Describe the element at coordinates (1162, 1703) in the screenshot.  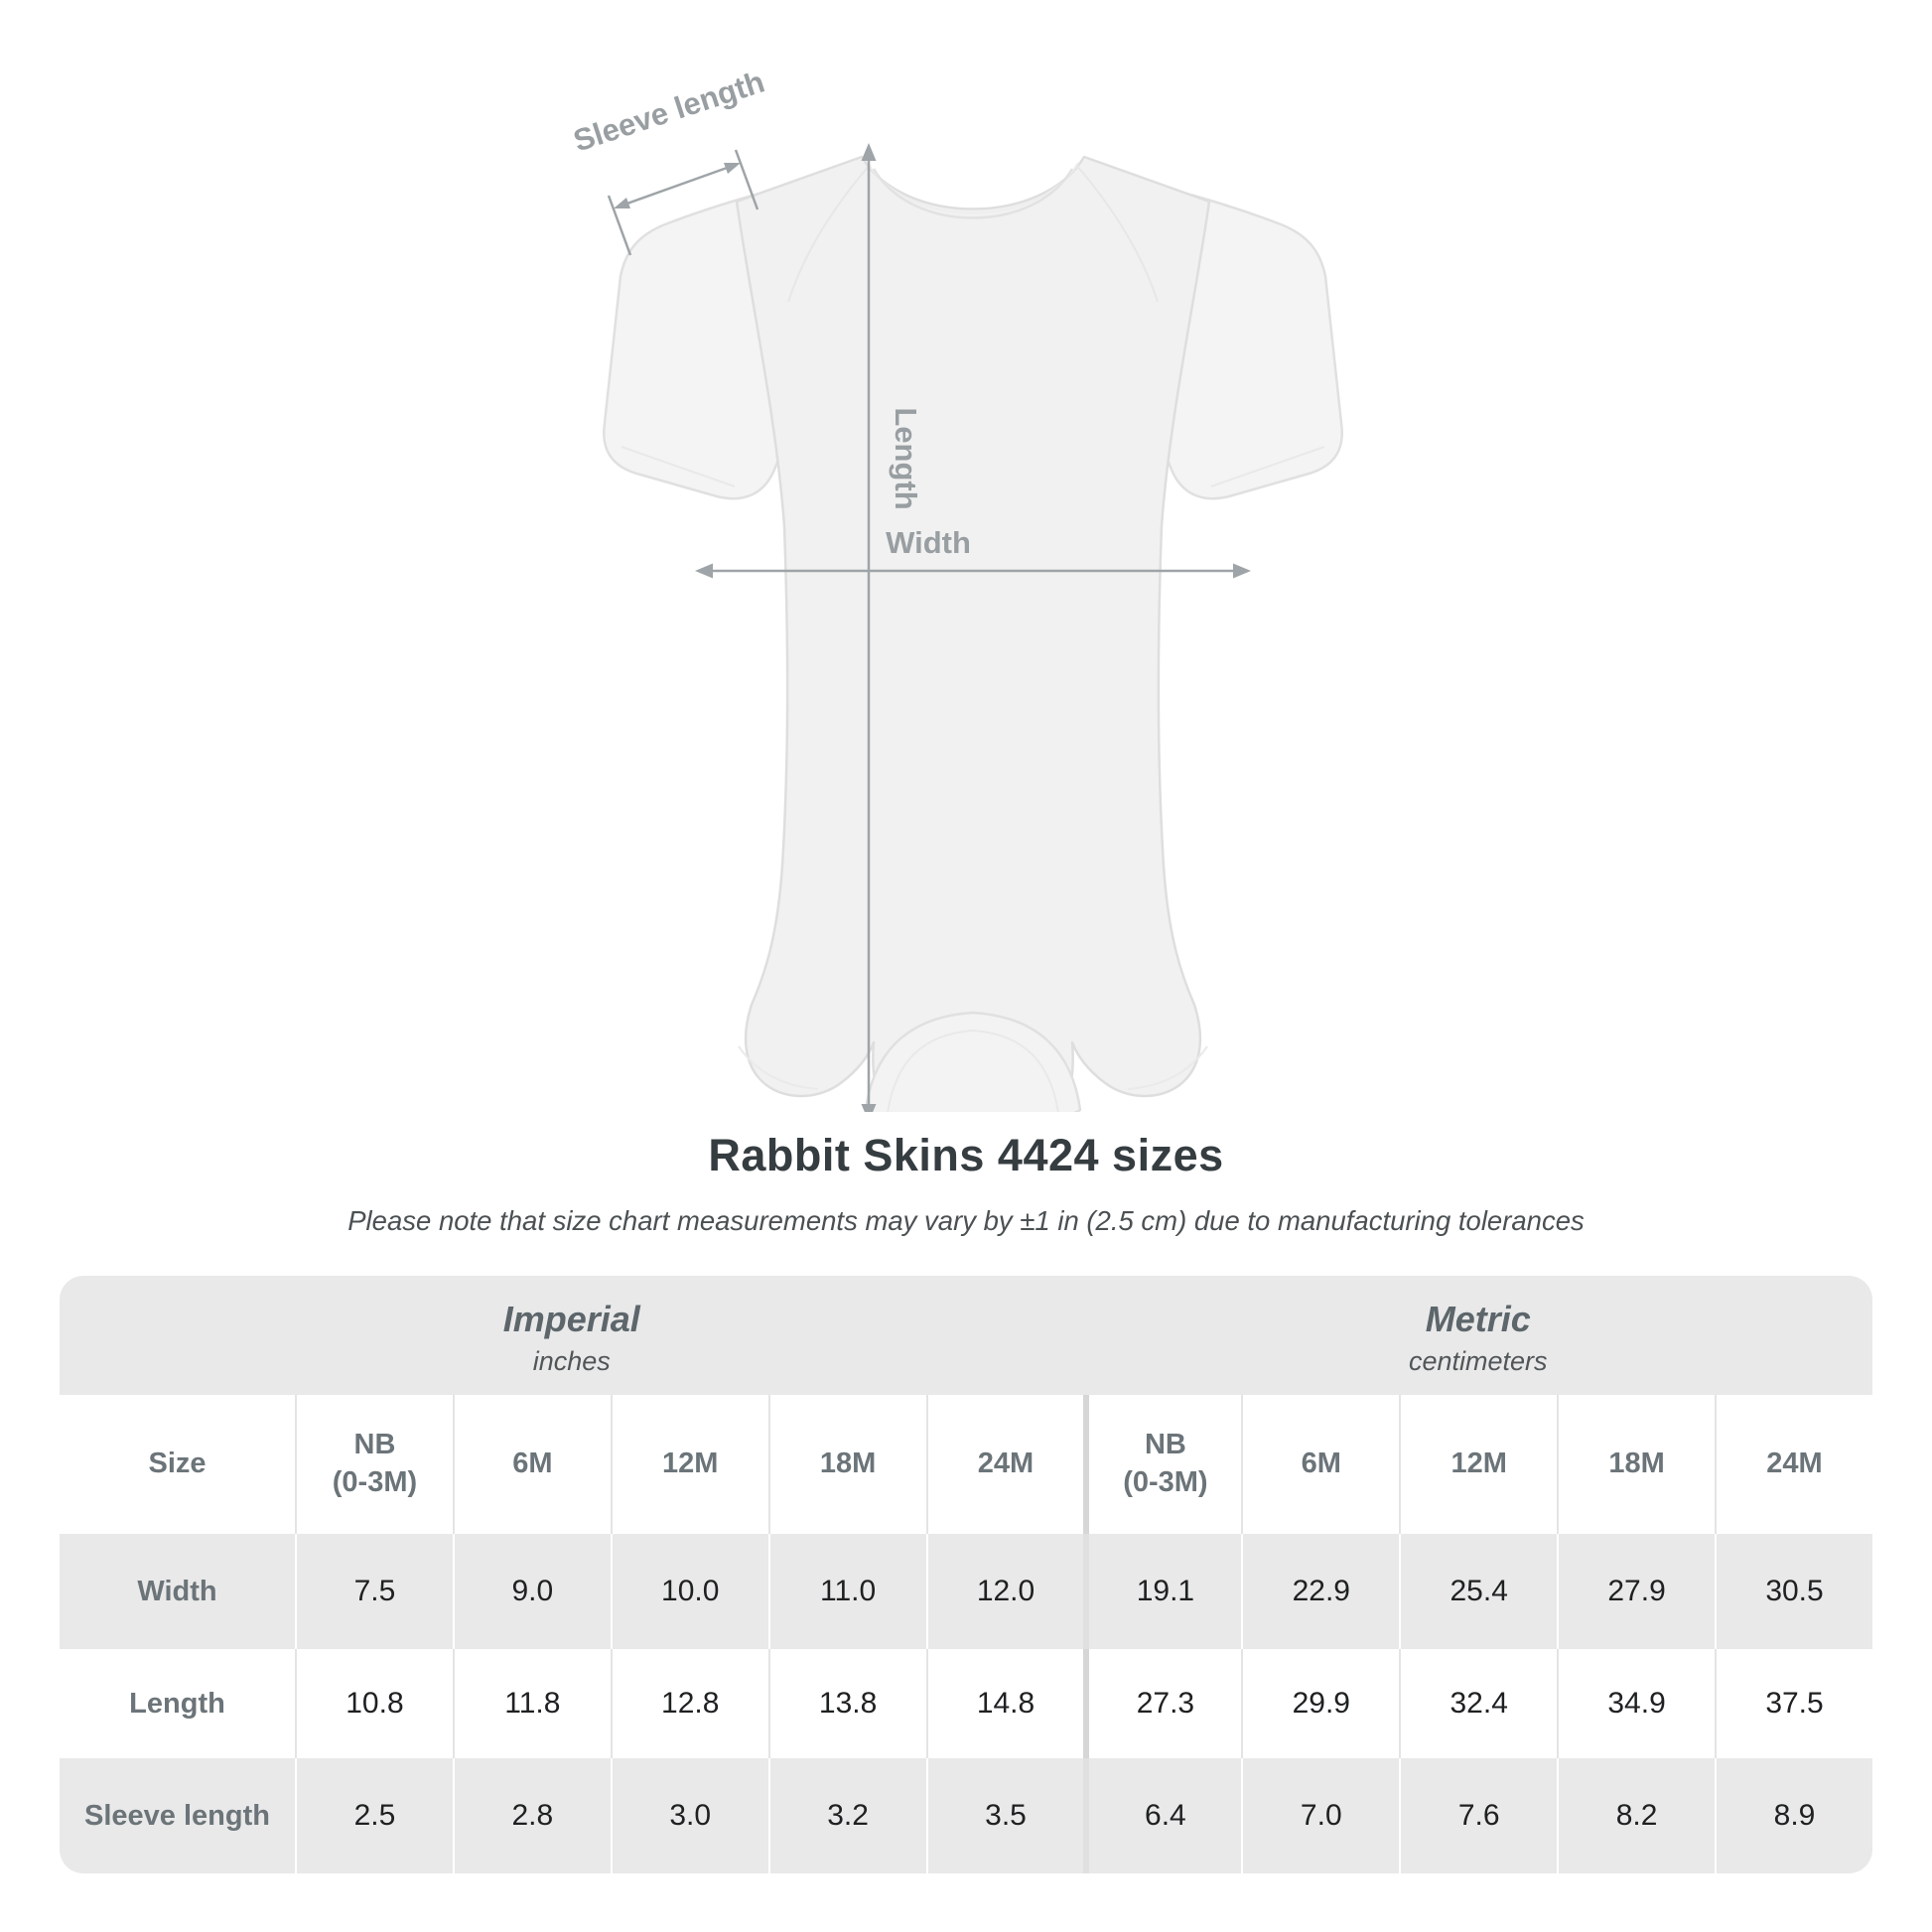
I see `size-value-cell: 27.3` at that location.